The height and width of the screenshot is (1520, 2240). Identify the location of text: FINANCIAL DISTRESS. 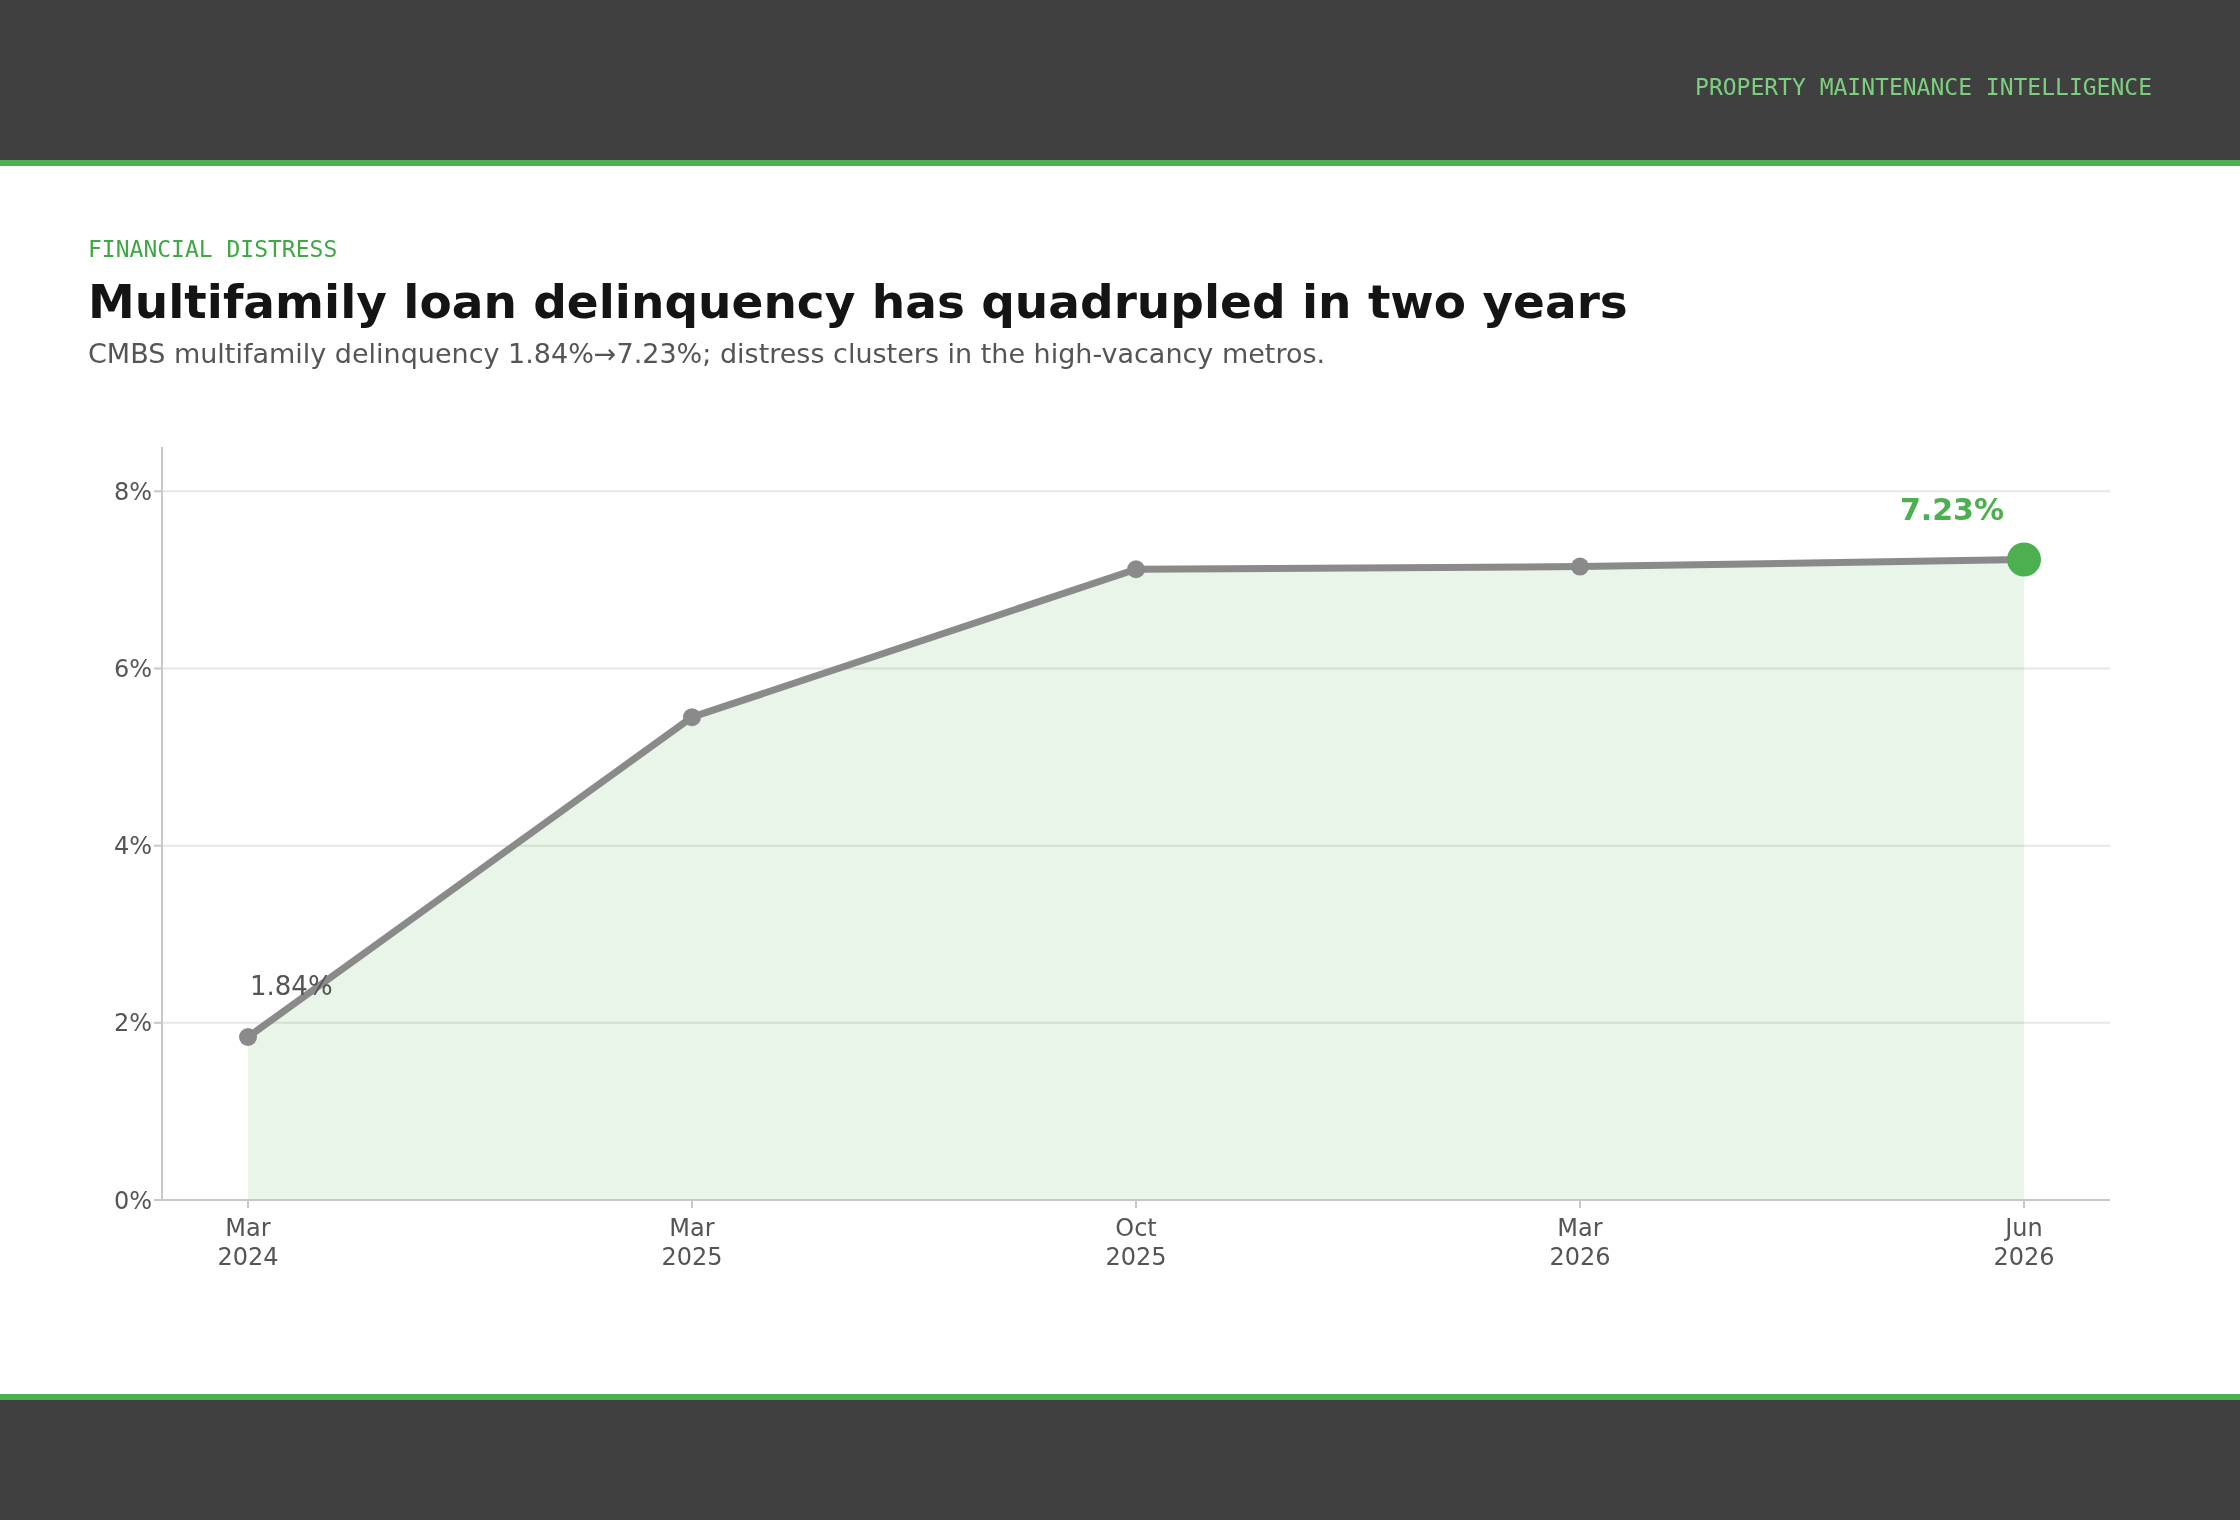
(213, 249).